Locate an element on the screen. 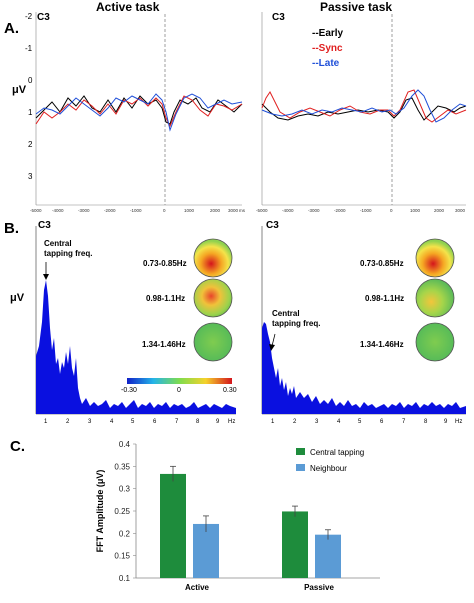 Image resolution: width=474 pixels, height=603 pixels. x-tick-label: -1000 is located at coordinates (366, 210).